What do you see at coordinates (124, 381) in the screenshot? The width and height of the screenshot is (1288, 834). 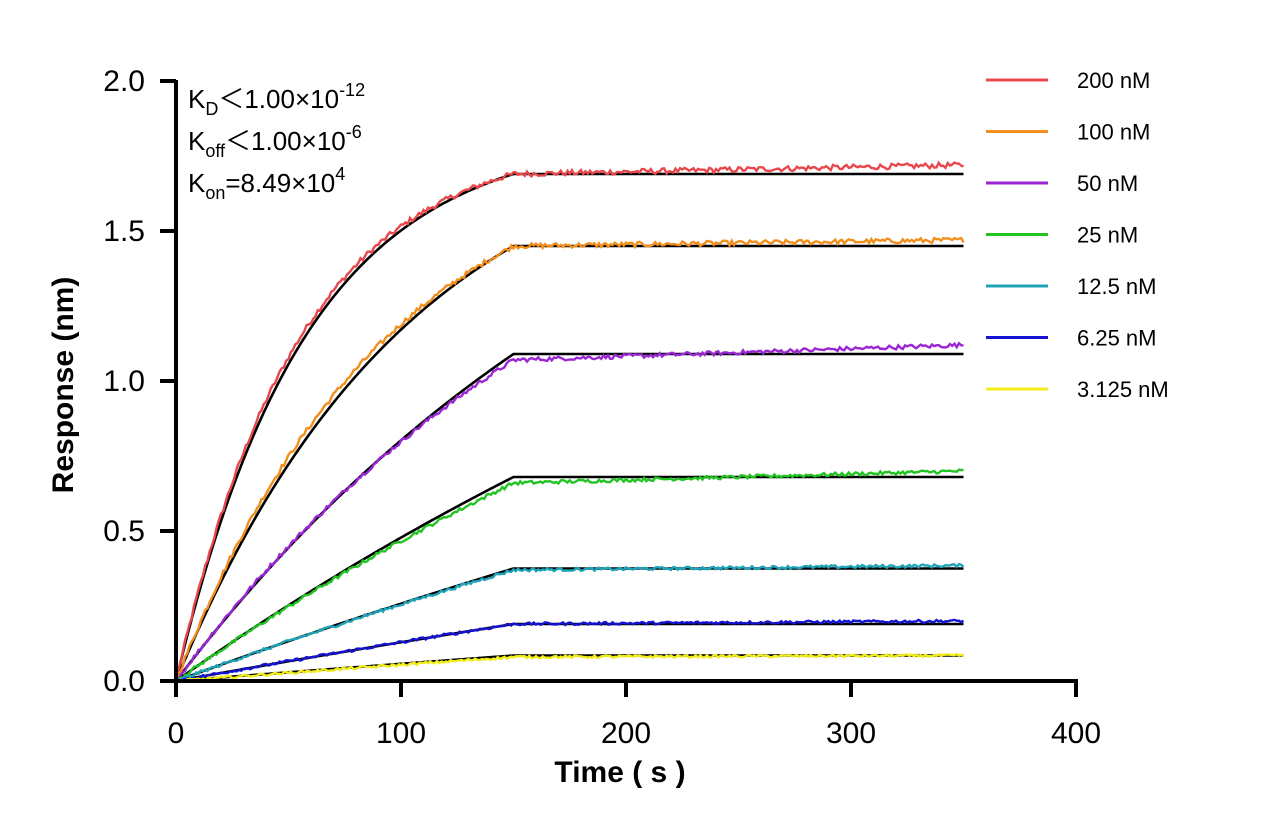 I see `y-tick-label: 1.0` at bounding box center [124, 381].